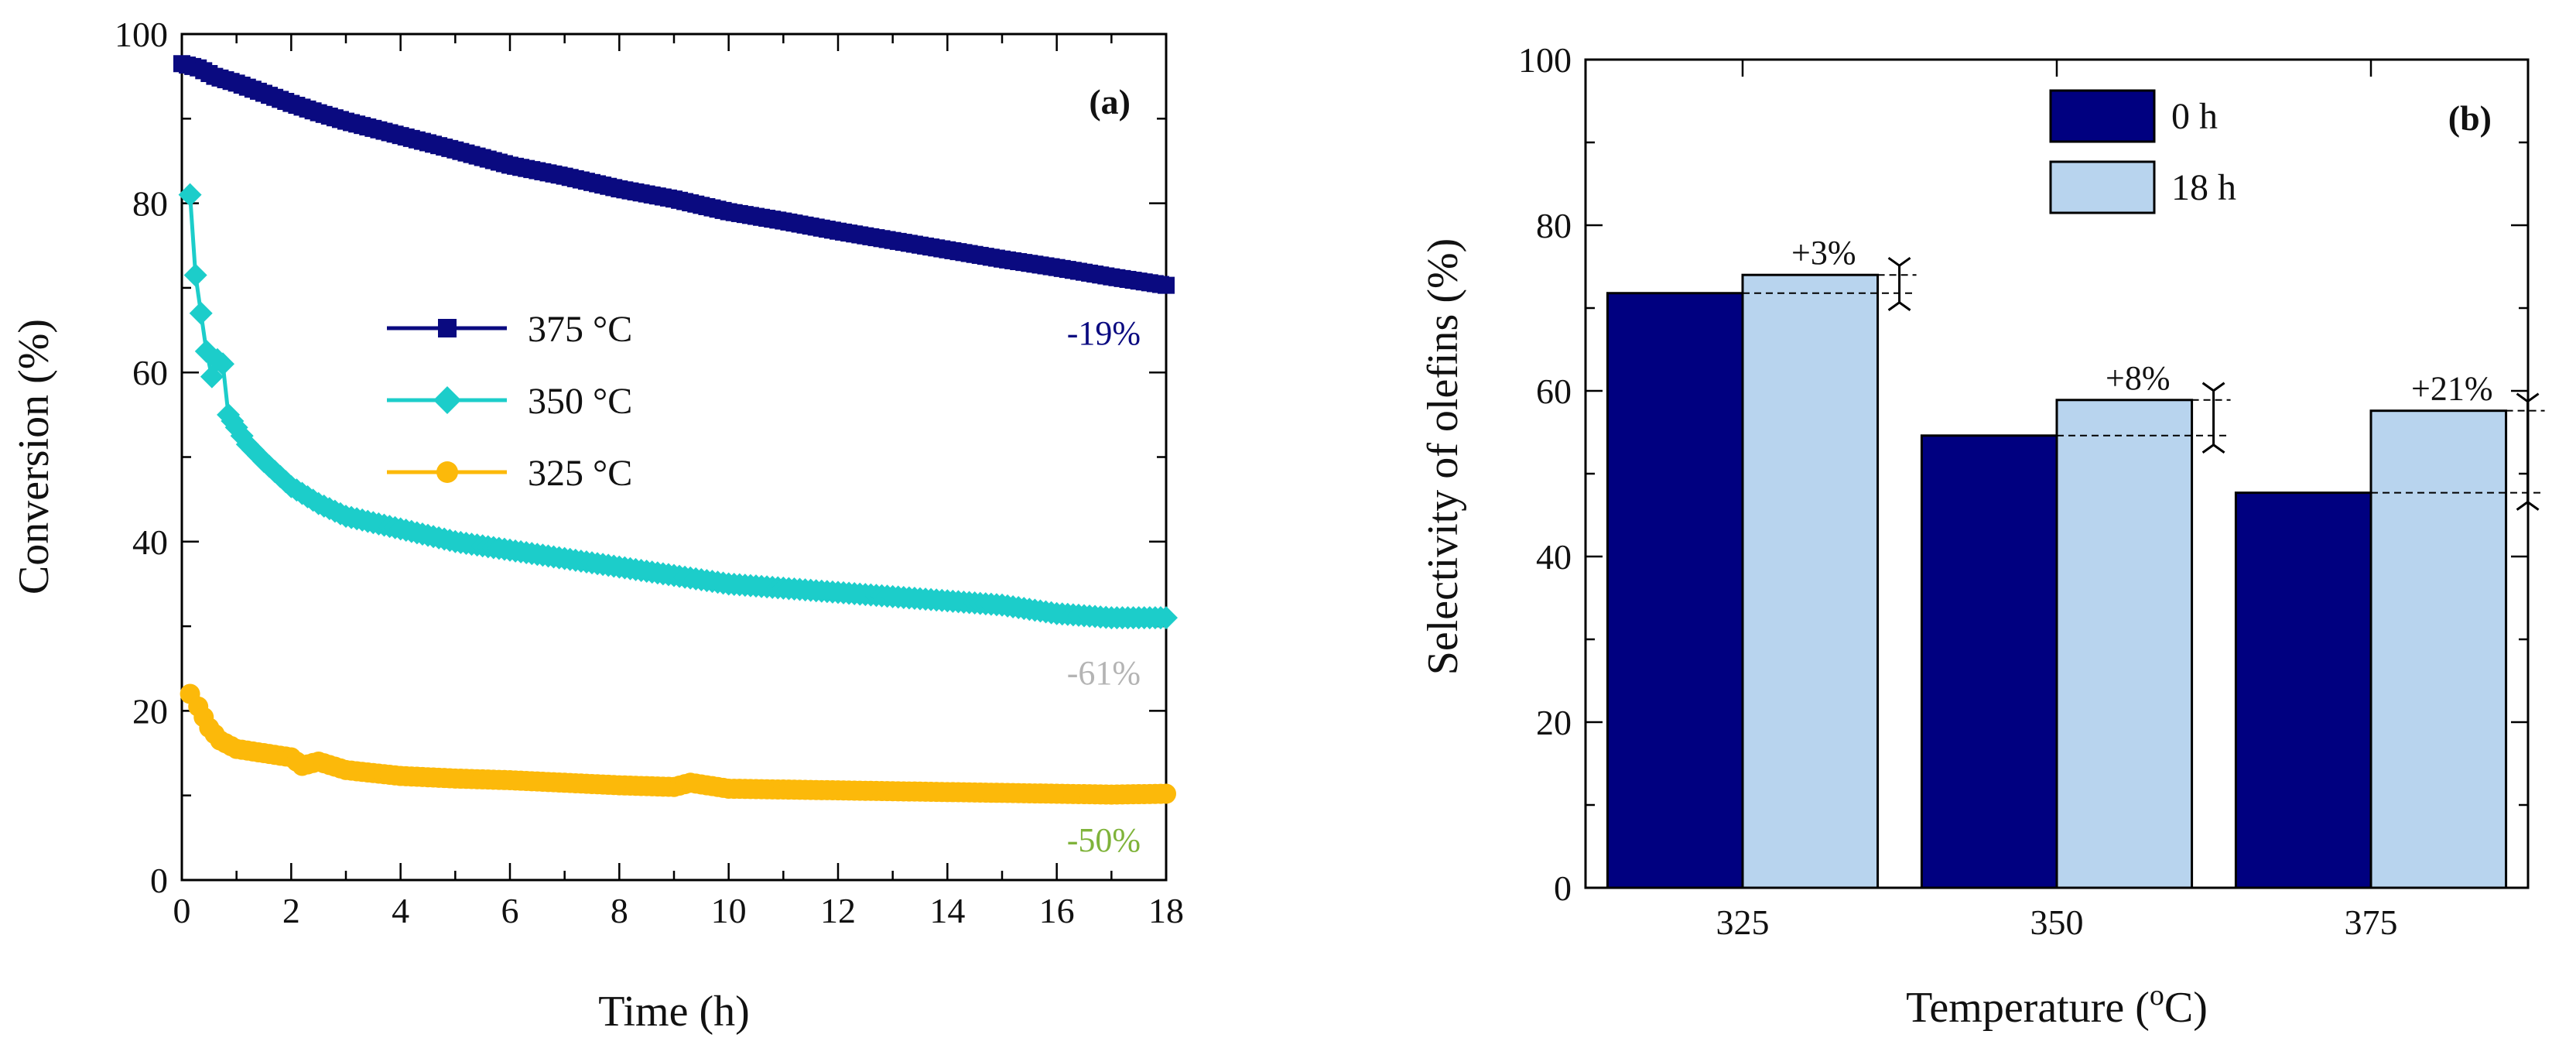 The image size is (2576, 1048). Describe the element at coordinates (2028, 1008) in the screenshot. I see `x-axis-title-b-prefix: Temperature (` at that location.